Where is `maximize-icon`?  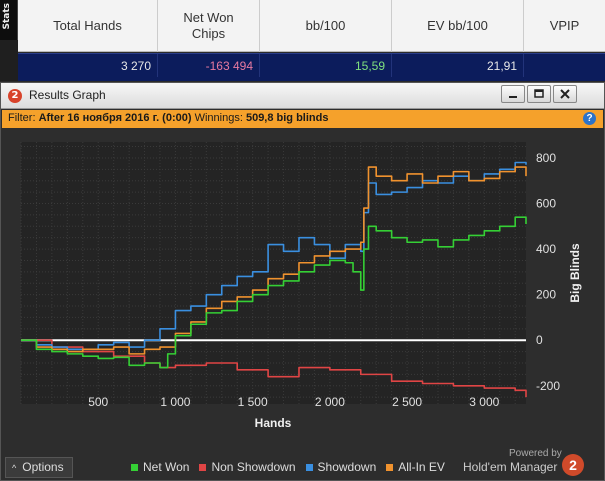 maximize-icon is located at coordinates (539, 93).